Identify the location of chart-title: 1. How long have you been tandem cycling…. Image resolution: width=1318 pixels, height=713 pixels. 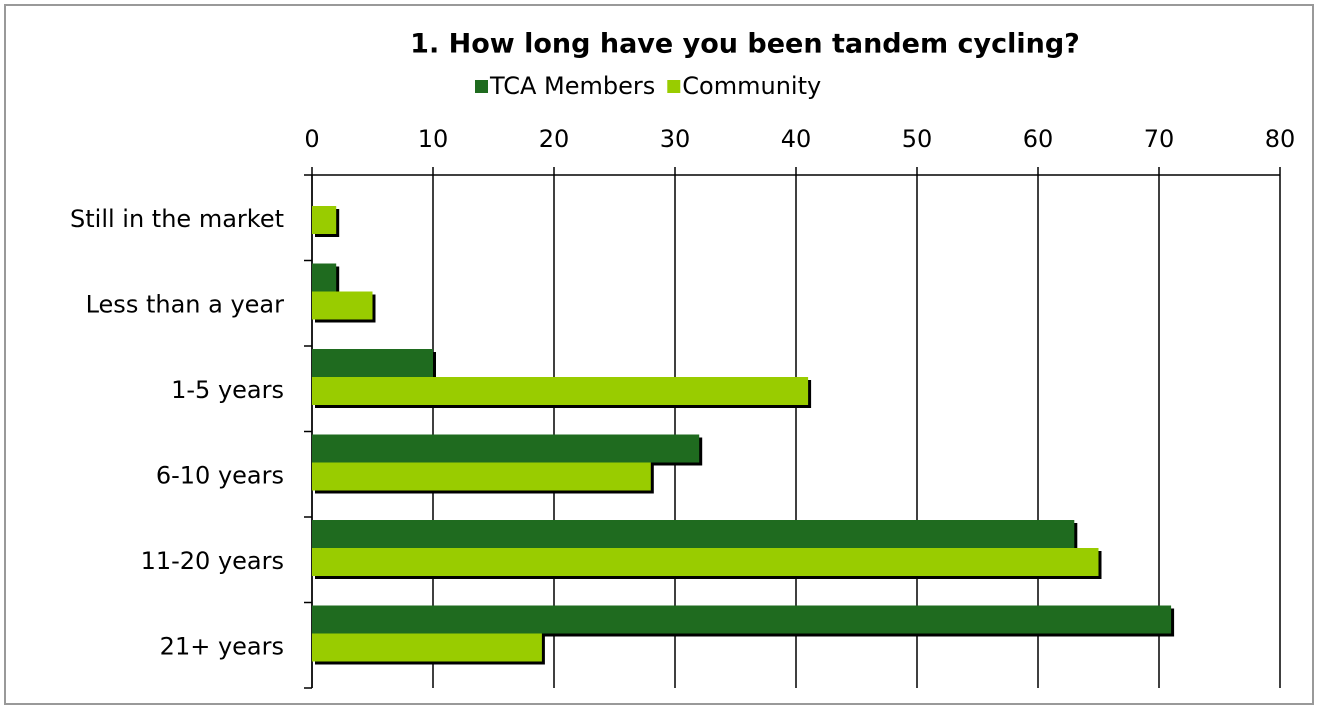
(745, 44).